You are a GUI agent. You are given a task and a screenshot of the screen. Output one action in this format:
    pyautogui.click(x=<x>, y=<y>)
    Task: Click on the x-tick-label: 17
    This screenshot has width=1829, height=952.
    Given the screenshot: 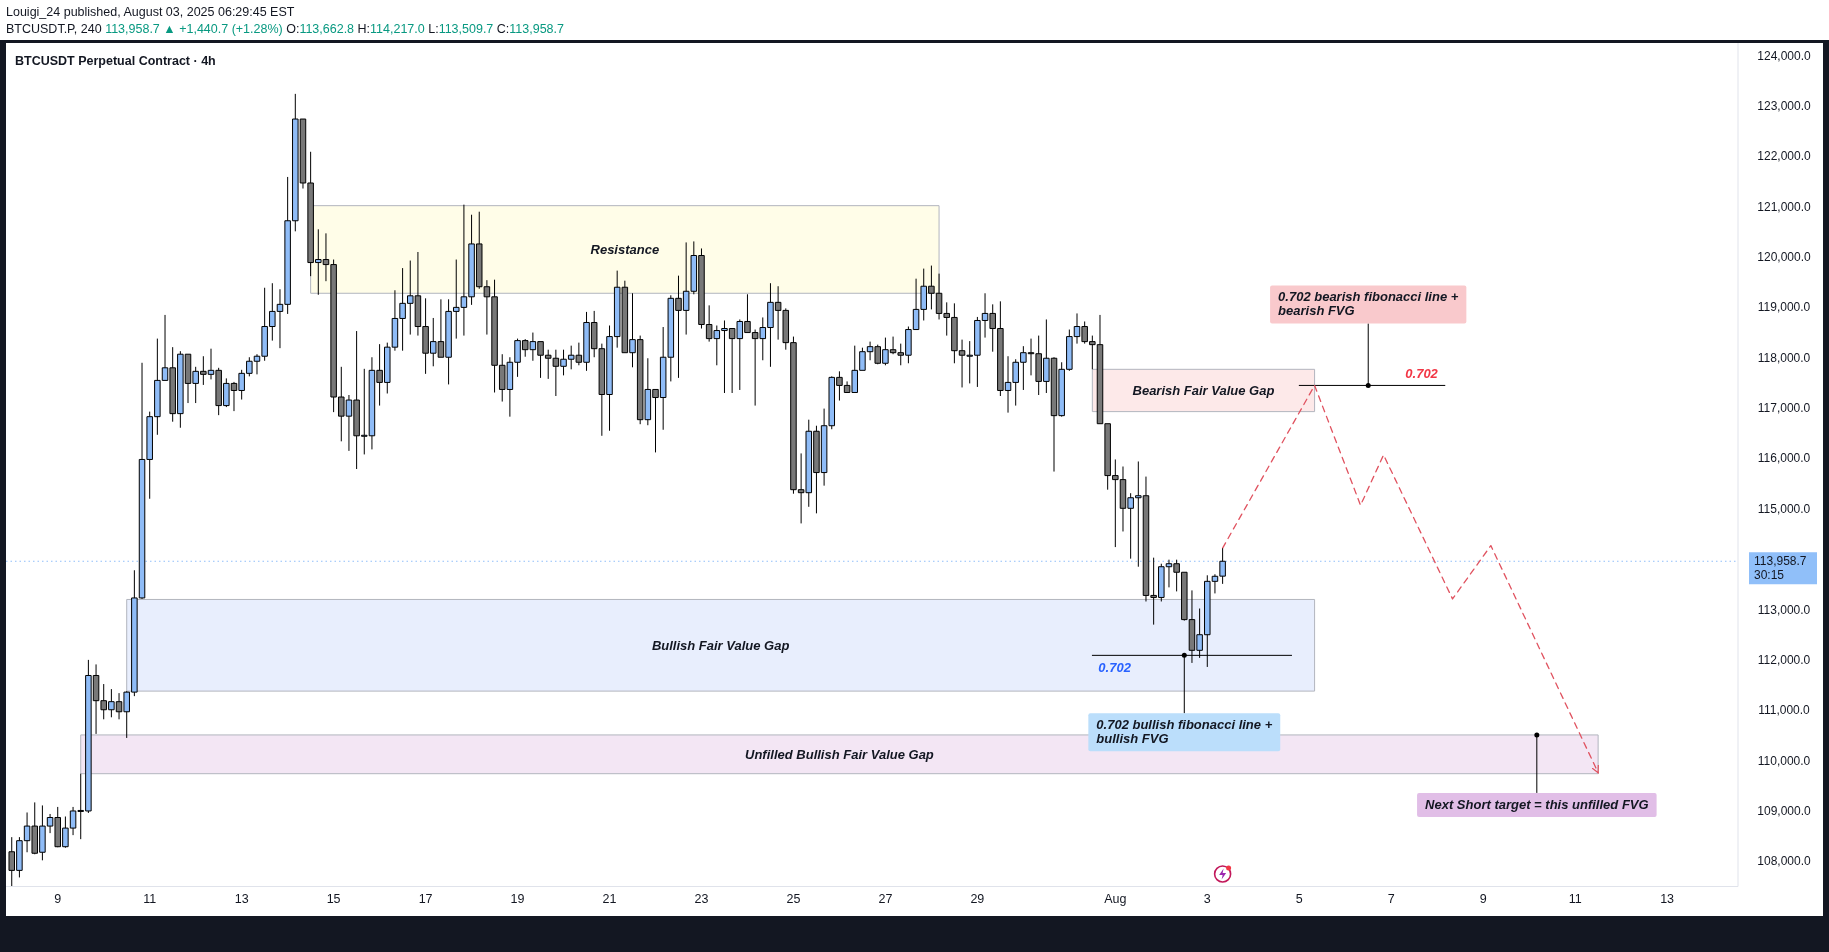 What is the action you would take?
    pyautogui.click(x=425, y=899)
    